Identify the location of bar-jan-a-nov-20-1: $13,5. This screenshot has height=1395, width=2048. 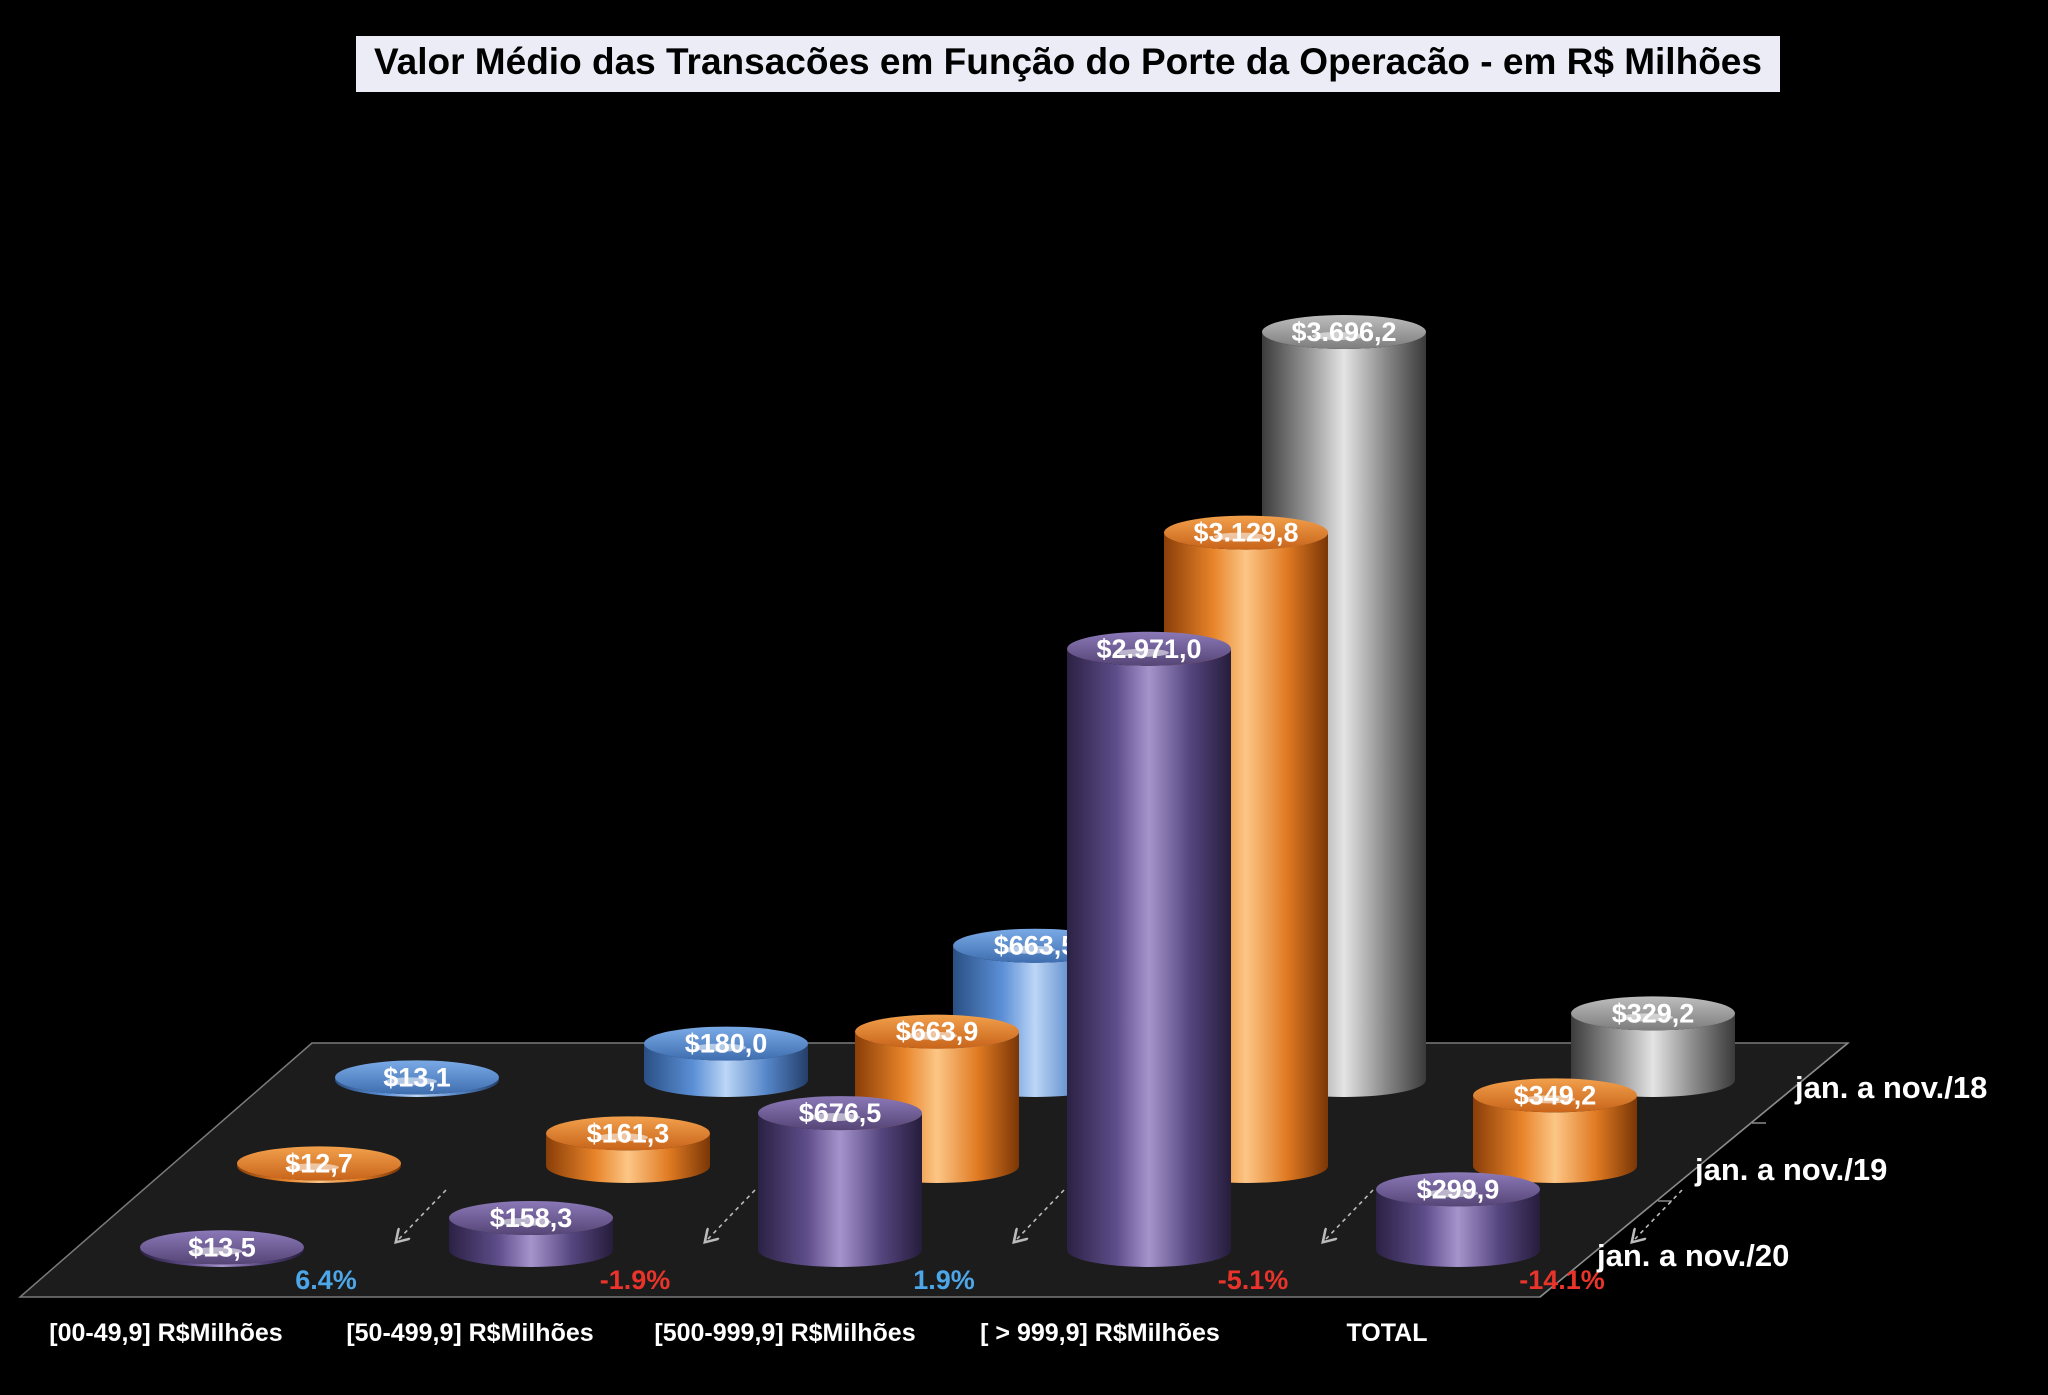
(222, 1248).